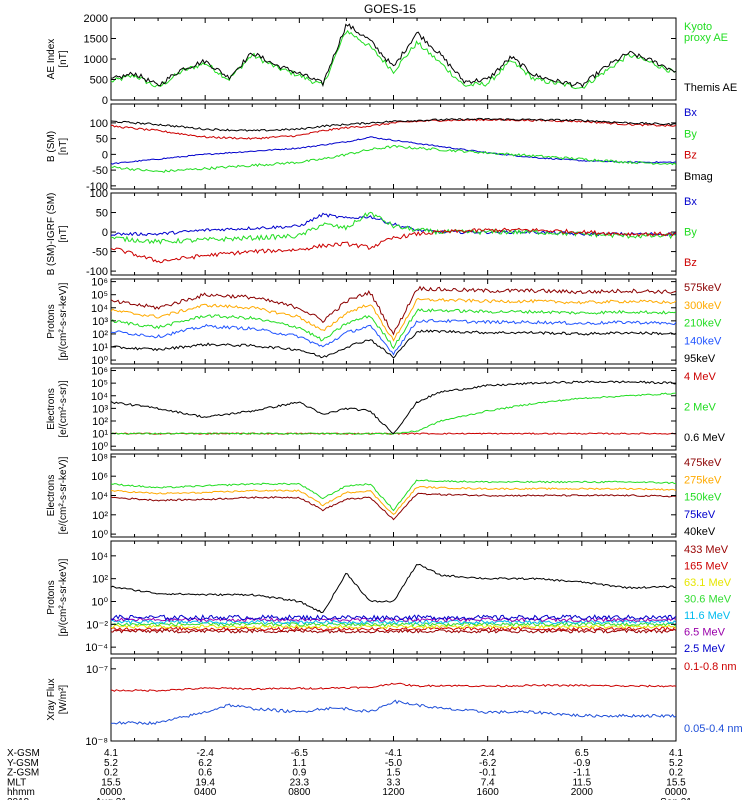  What do you see at coordinates (582, 753) in the screenshot?
I see `x-axis-tick-value: 6.5` at bounding box center [582, 753].